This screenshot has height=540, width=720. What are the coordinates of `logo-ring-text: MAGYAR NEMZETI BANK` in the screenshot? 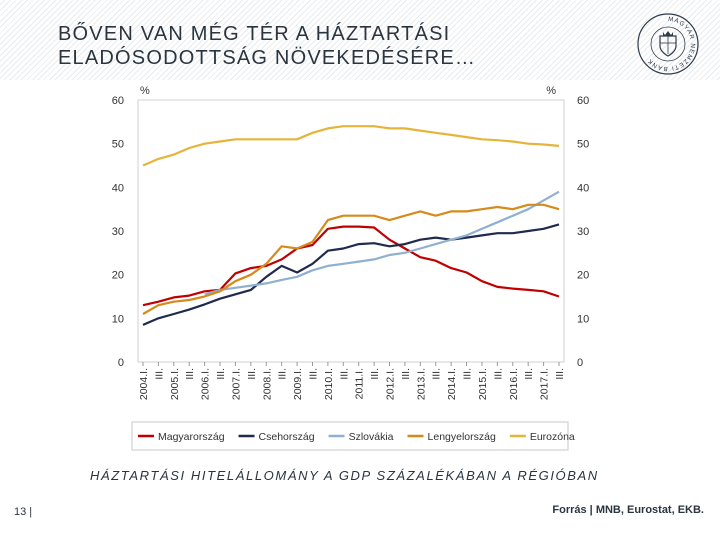 It's located at (670, 44).